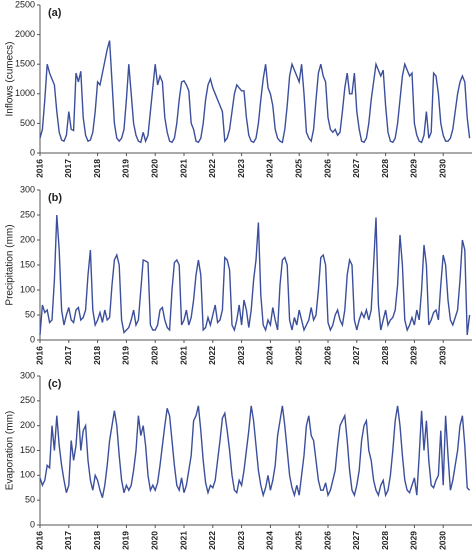  What do you see at coordinates (10, 450) in the screenshot?
I see `y-axis-title: Evaporation (mm)` at bounding box center [10, 450].